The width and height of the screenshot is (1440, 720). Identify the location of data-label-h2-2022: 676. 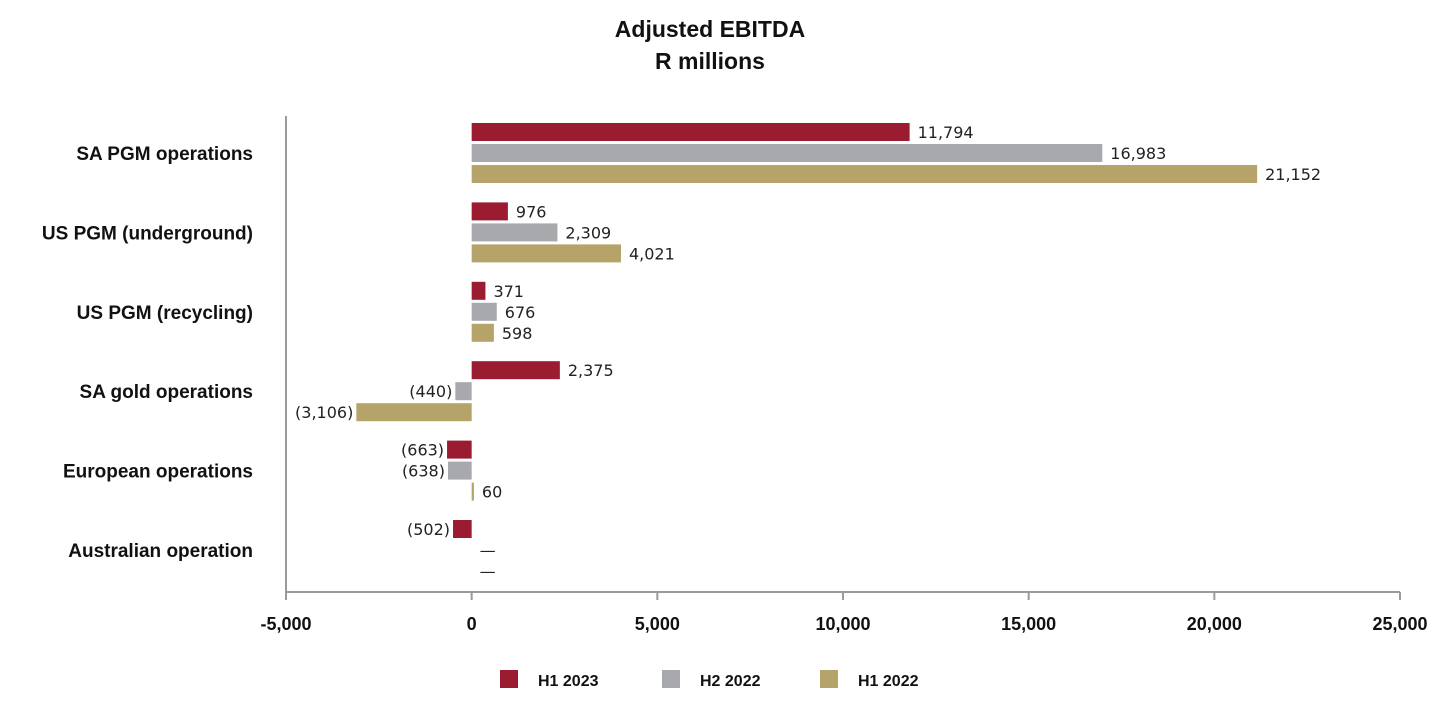
(520, 312).